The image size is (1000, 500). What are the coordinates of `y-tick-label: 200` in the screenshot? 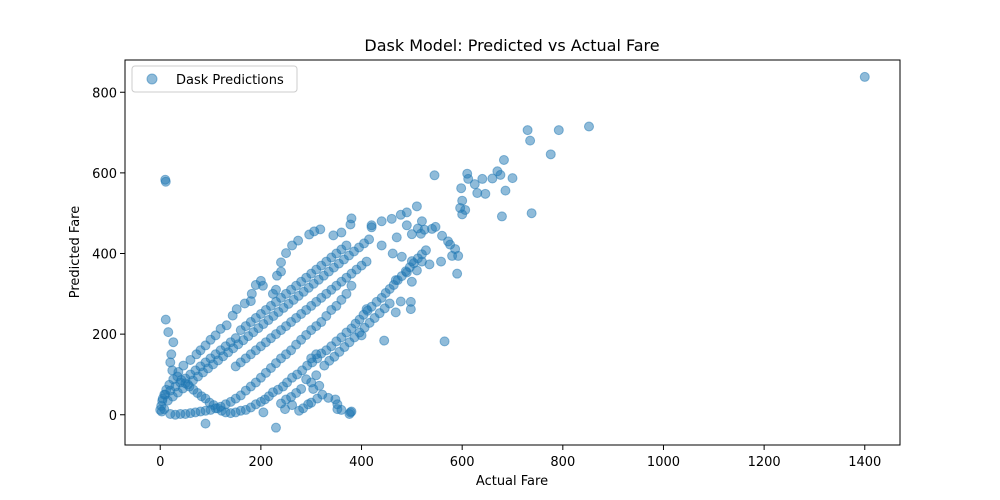 It's located at (104, 335).